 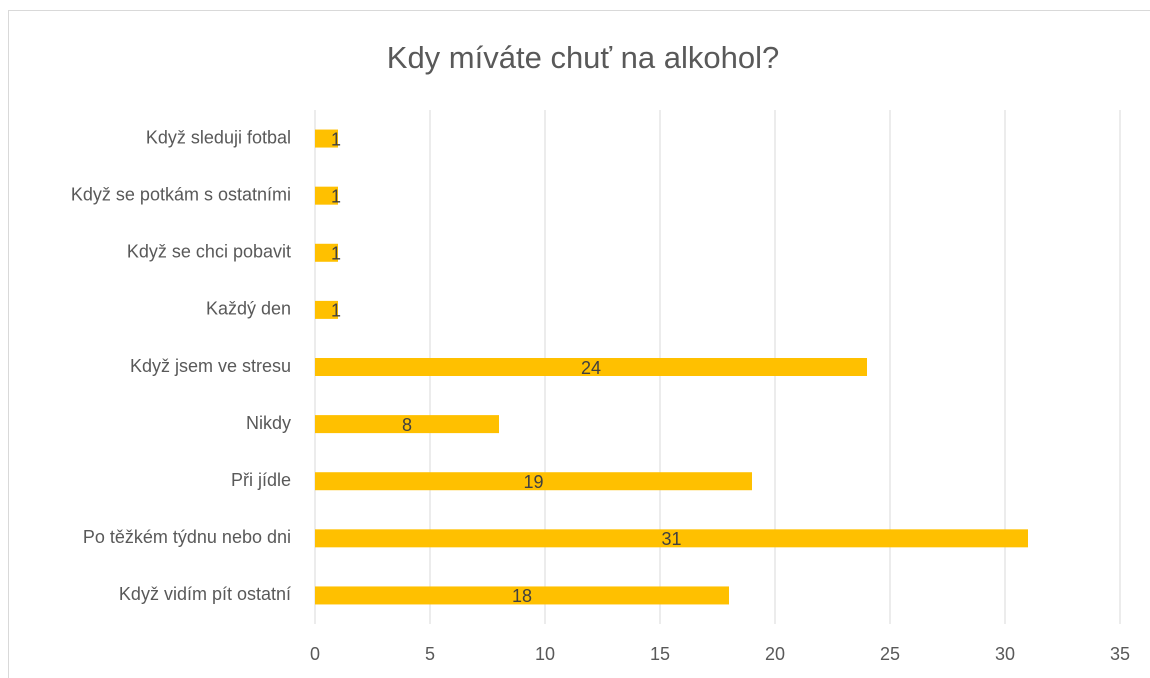 What do you see at coordinates (210, 366) in the screenshot?
I see `y-tick-label: Když jsem ve stresu` at bounding box center [210, 366].